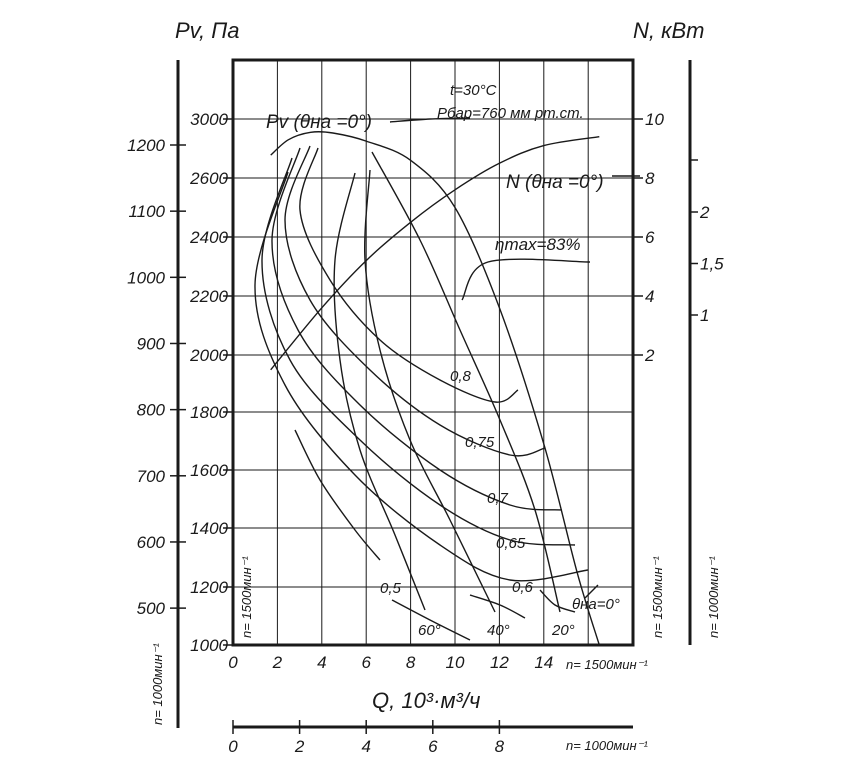  Describe the element at coordinates (366, 662) in the screenshot. I see `q-1500-tick-label-6: 6` at that location.